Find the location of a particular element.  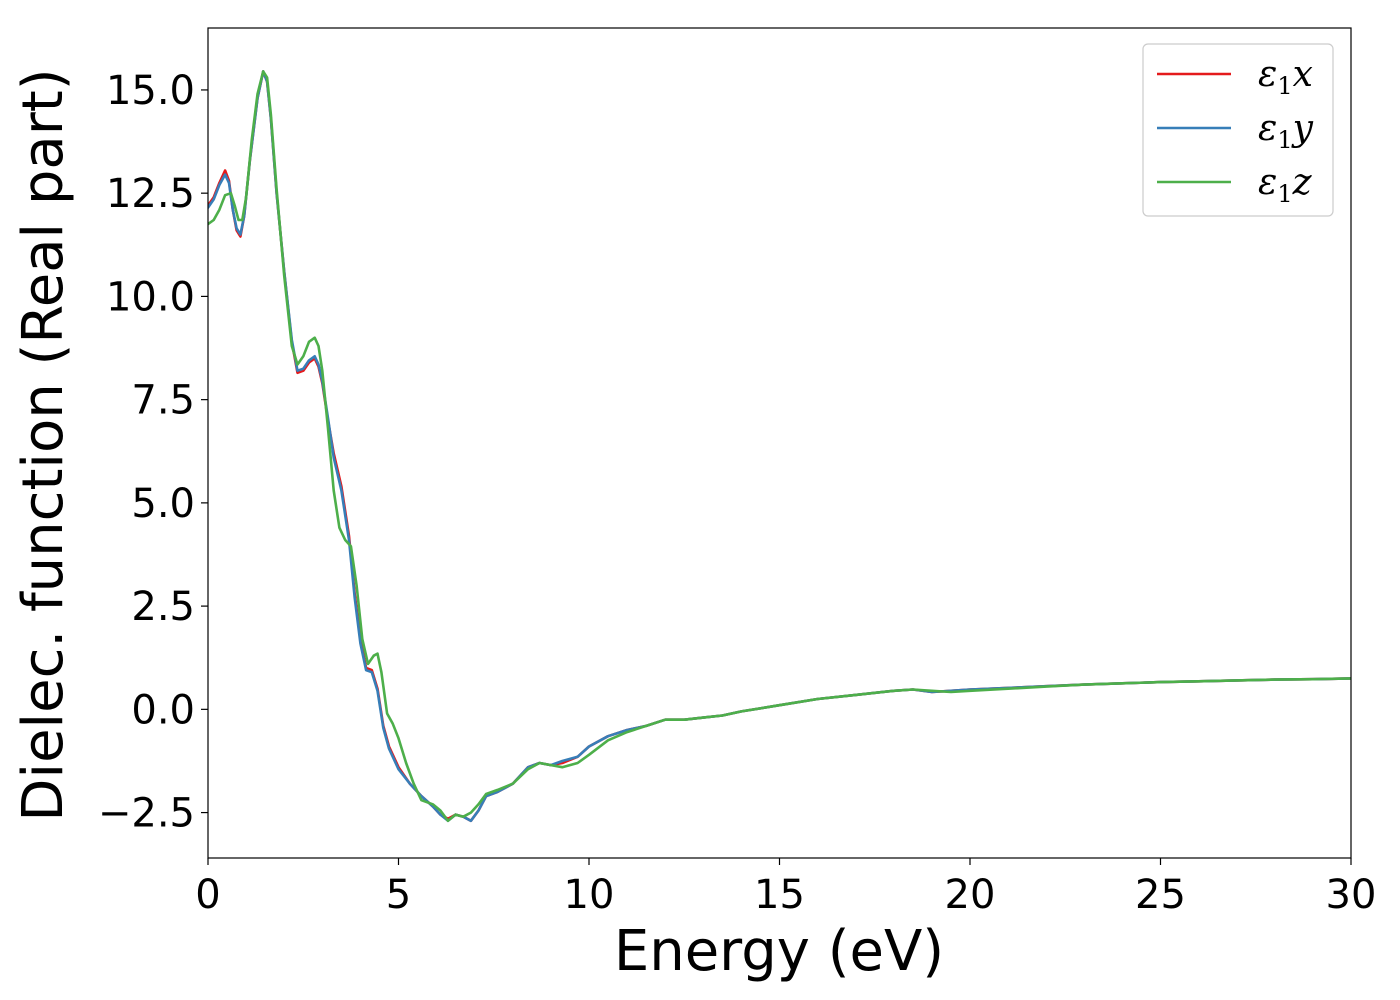

x-tick-label: 5 is located at coordinates (398, 895).